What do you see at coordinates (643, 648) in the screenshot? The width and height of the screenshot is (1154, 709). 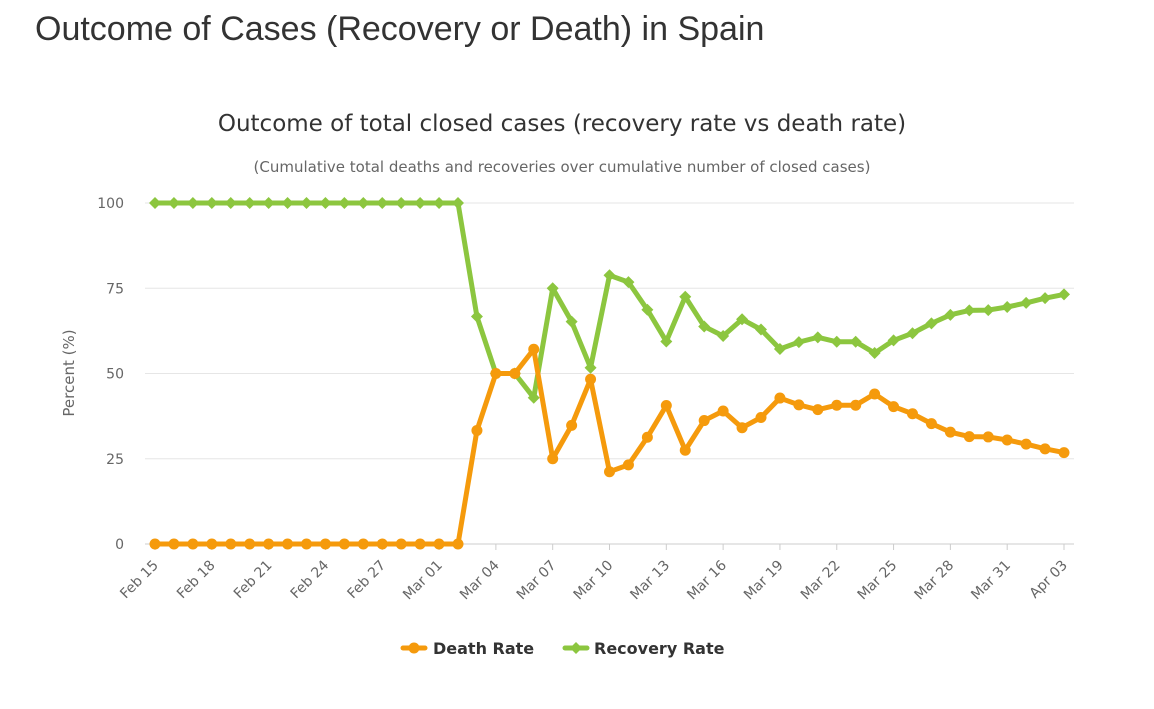 I see `legend-item-recovery-rate: Recovery Rate` at bounding box center [643, 648].